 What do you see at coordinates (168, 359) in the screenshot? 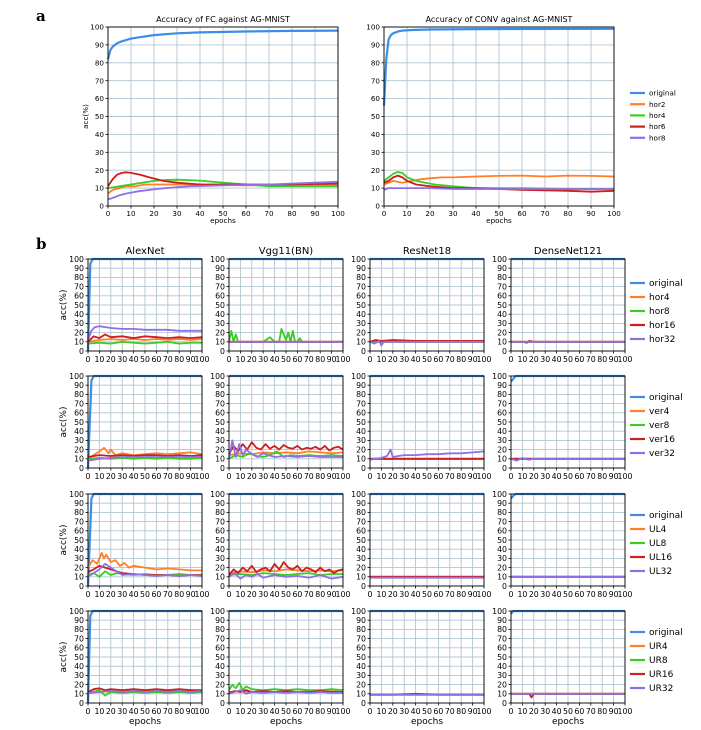
I see `x-tick-label: 70` at bounding box center [168, 359].